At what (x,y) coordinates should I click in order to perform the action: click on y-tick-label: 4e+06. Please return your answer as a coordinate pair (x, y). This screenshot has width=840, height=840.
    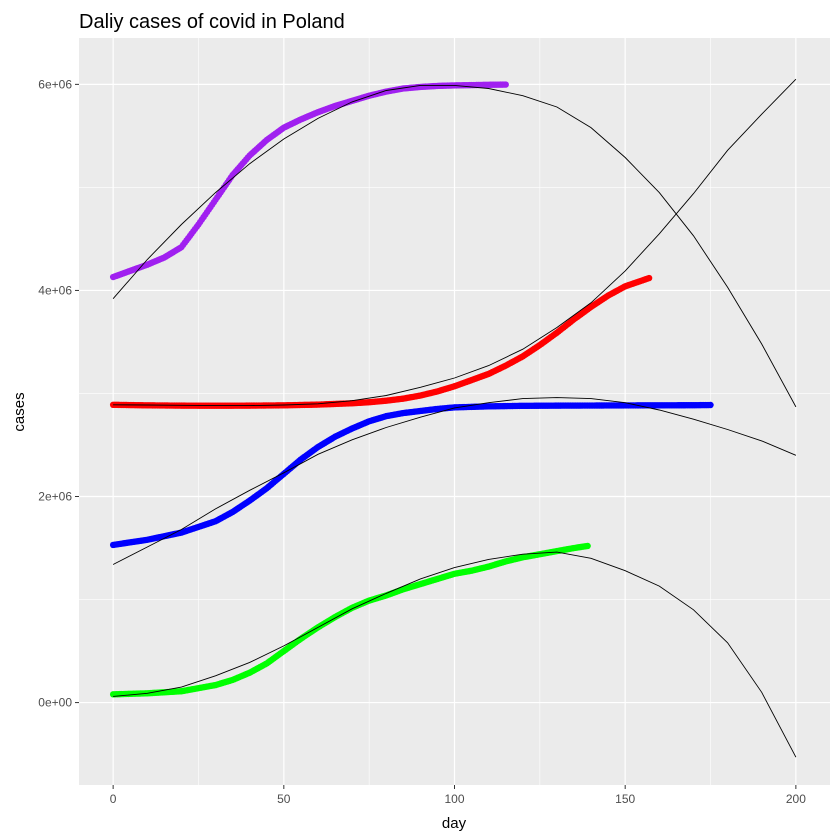
    Looking at the image, I should click on (55, 290).